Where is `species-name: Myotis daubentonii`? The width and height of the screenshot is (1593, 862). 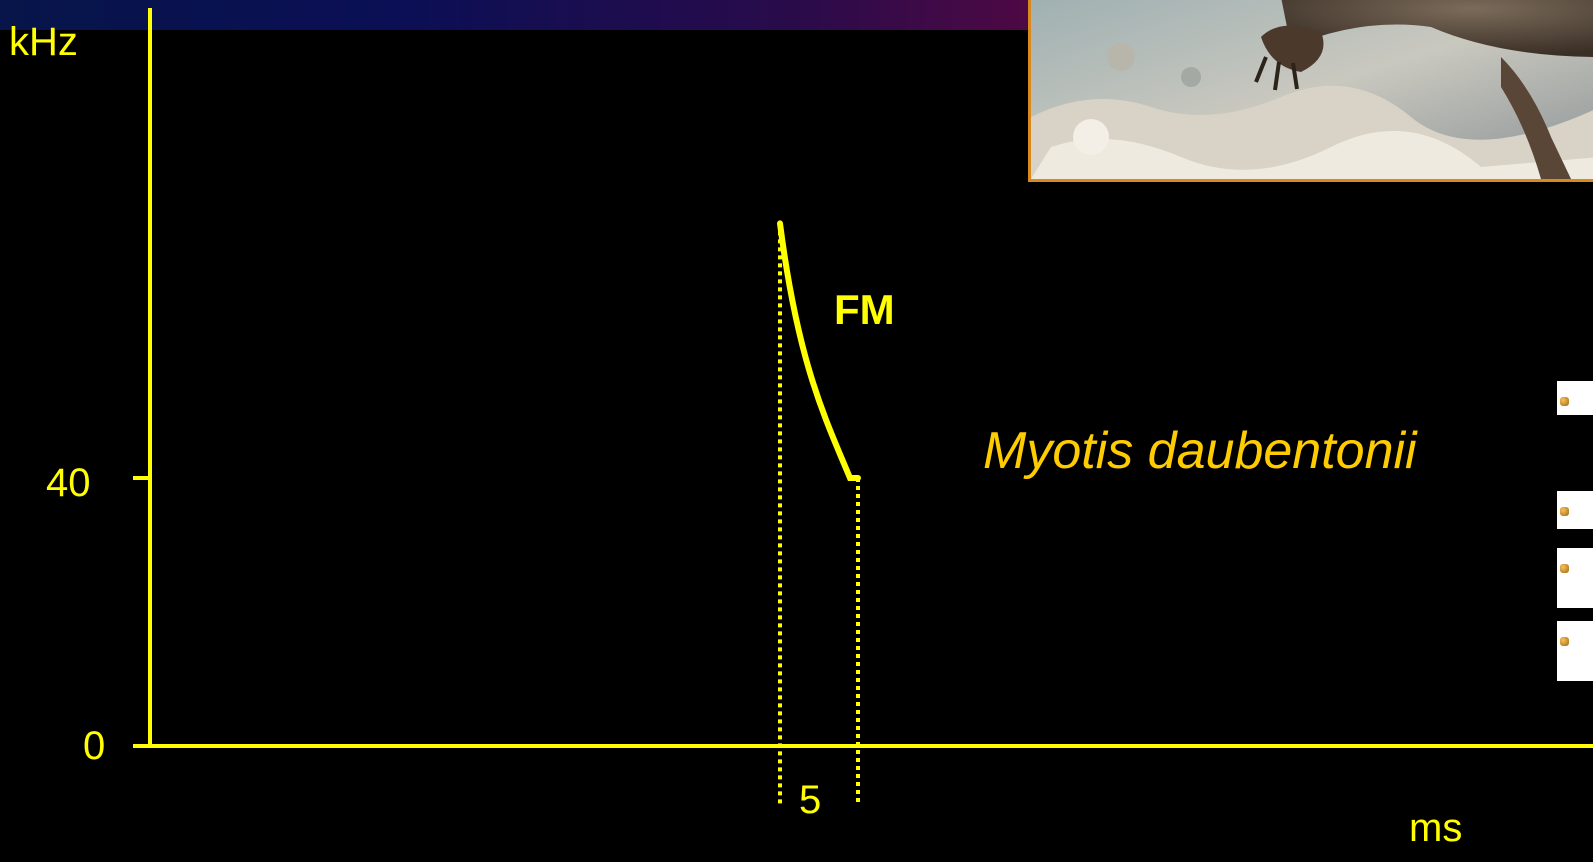 species-name: Myotis daubentonii is located at coordinates (1200, 451).